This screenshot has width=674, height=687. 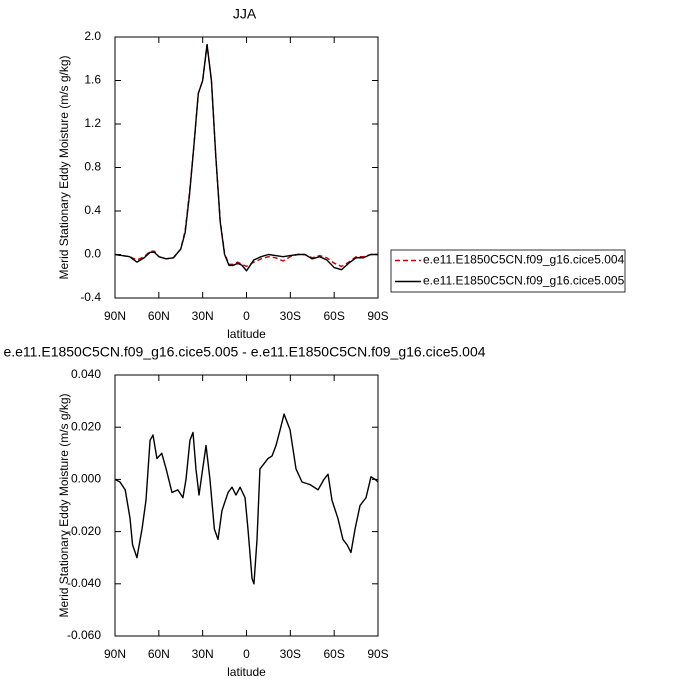 What do you see at coordinates (508, 271) in the screenshot?
I see `legend-box` at bounding box center [508, 271].